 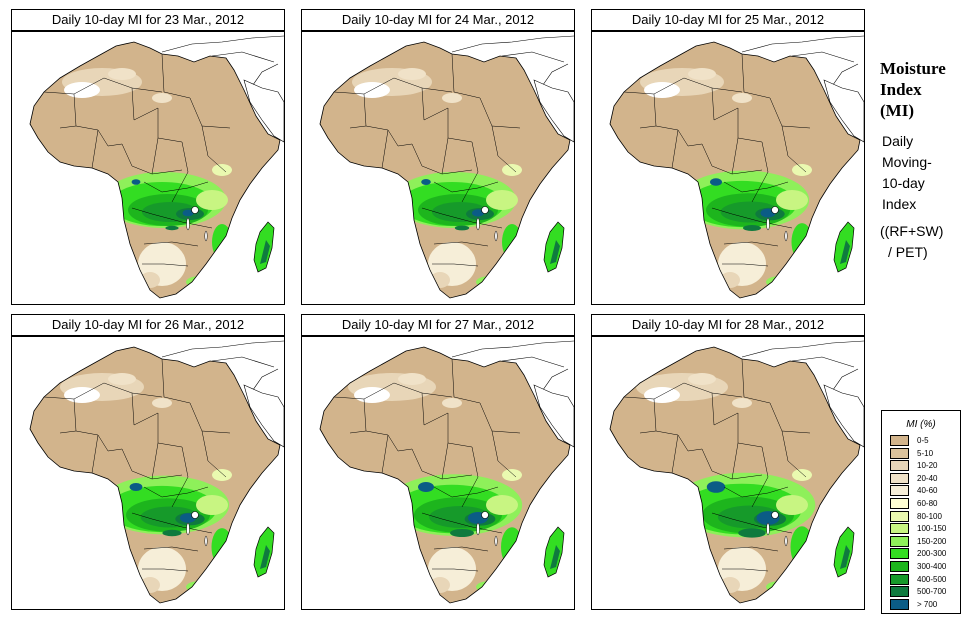 What do you see at coordinates (932, 541) in the screenshot?
I see `legend-label: 150-200` at bounding box center [932, 541].